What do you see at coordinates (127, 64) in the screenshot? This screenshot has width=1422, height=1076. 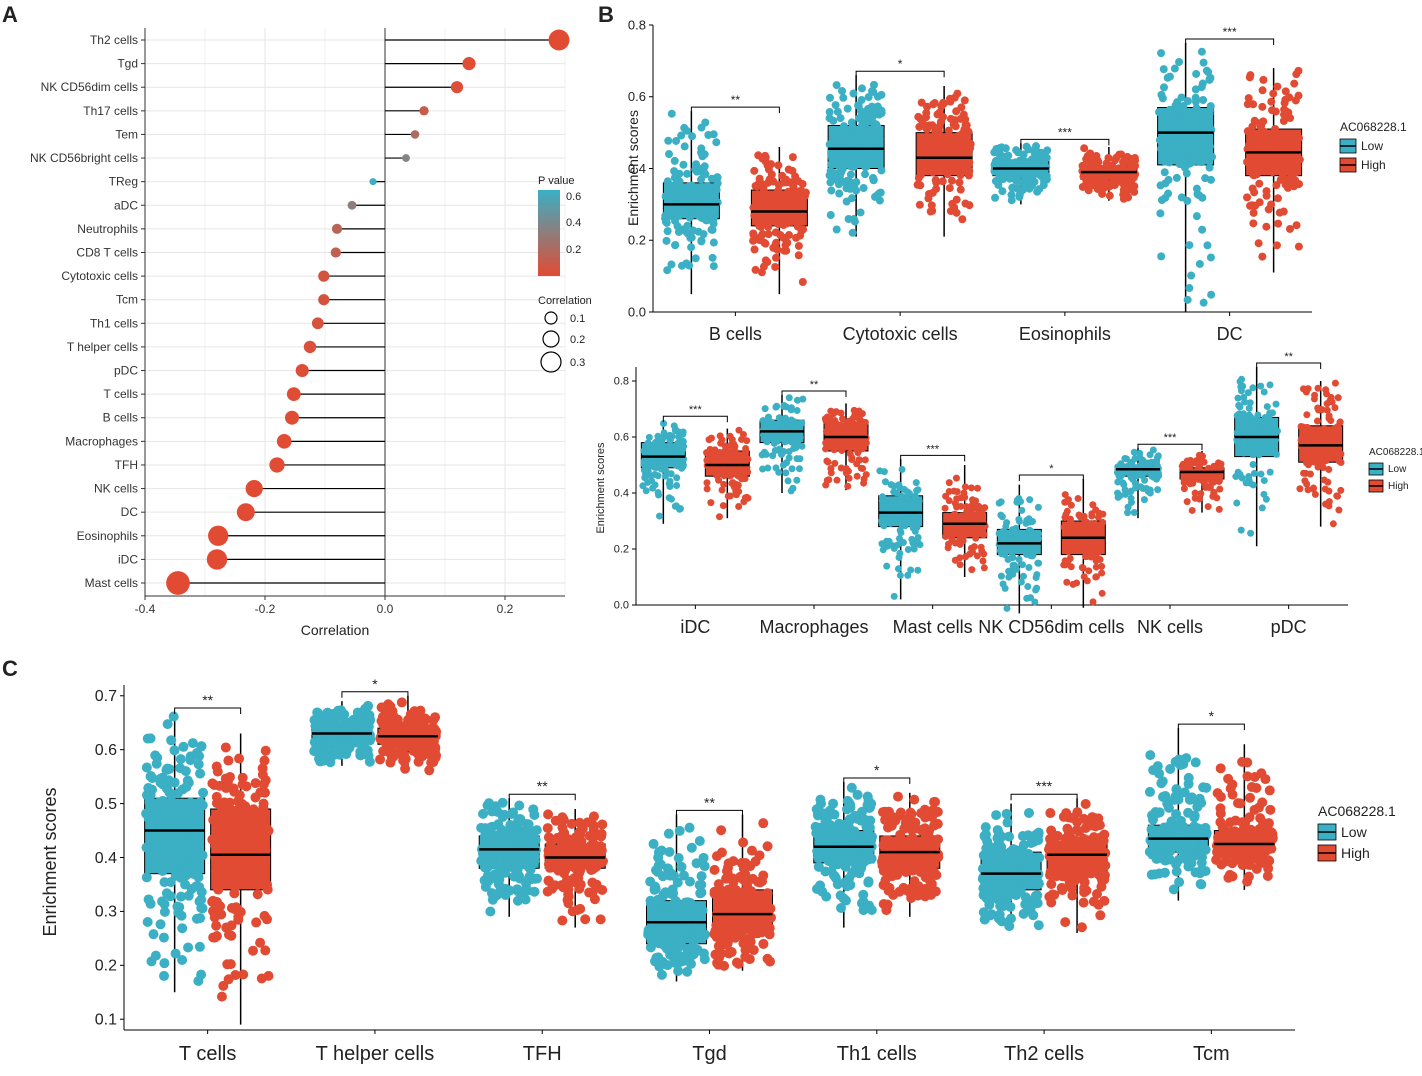 I see `y-tick-label: Tgd` at bounding box center [127, 64].